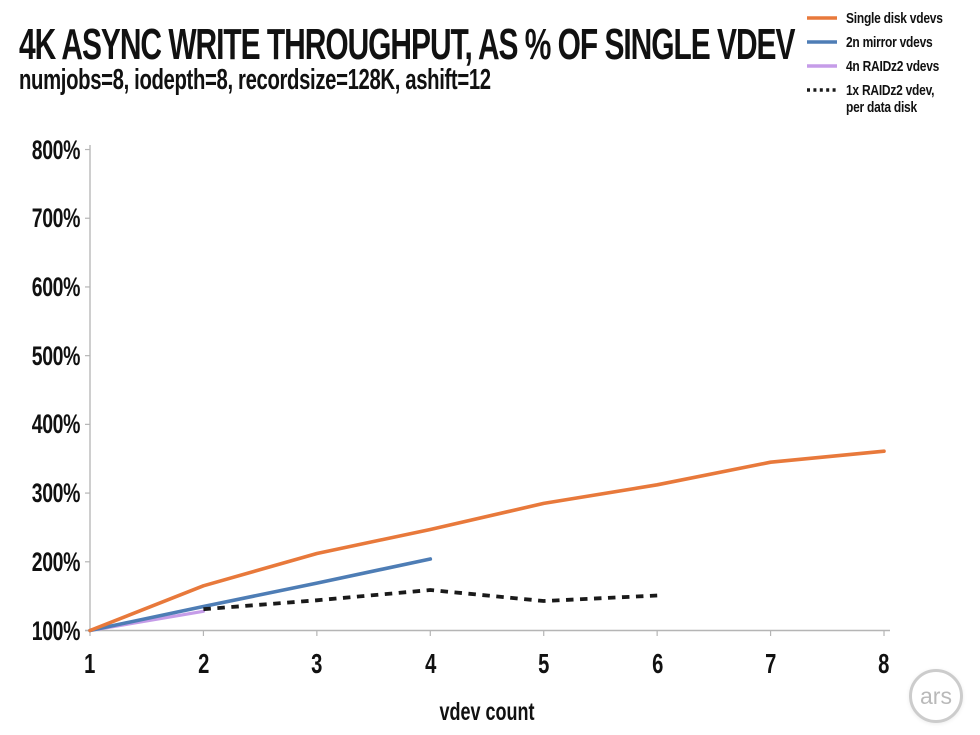 This screenshot has height=735, width=980. I want to click on x-axis-title: vdev count, so click(487, 712).